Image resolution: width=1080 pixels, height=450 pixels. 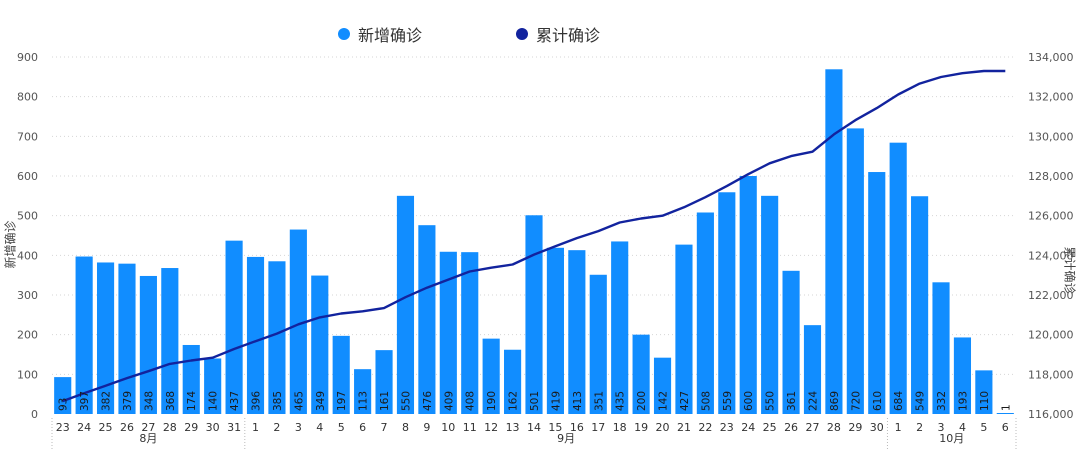 I want to click on x-tick-label: 3, so click(x=941, y=427).